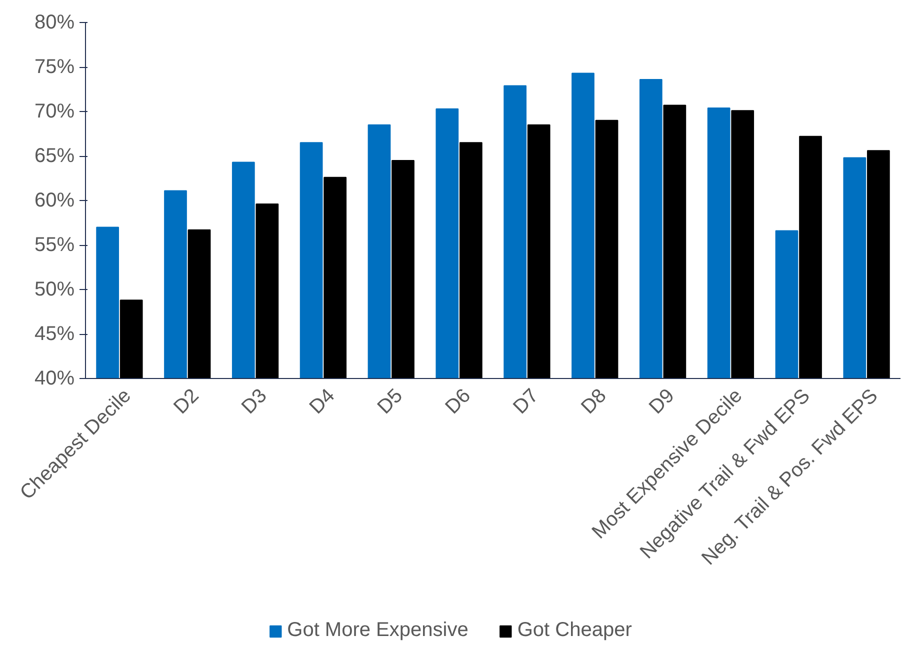  Describe the element at coordinates (526, 401) in the screenshot. I see `x-tick-label: D7` at that location.